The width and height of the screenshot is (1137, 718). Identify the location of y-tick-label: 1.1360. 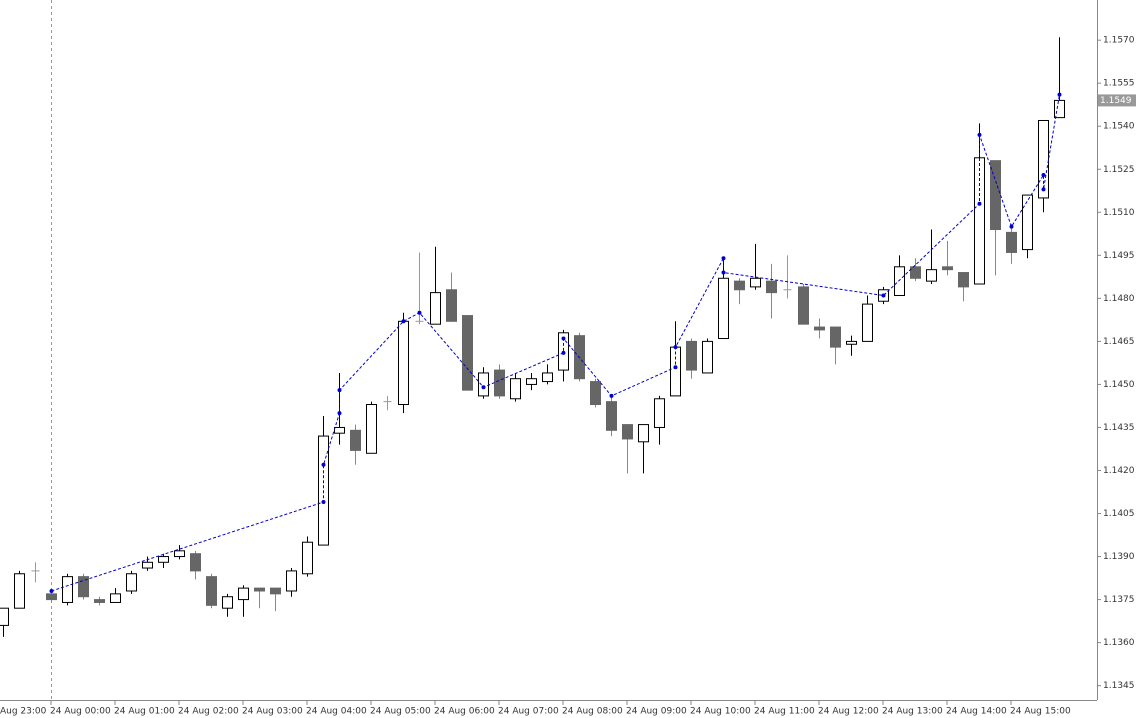
(1119, 643).